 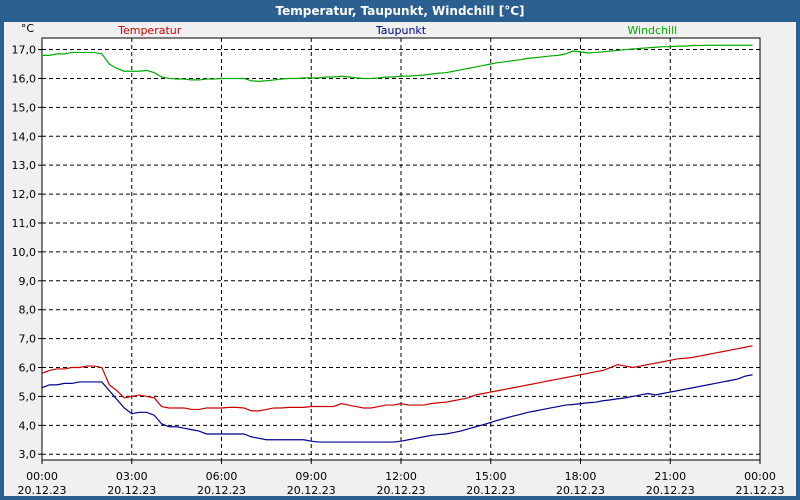 I want to click on window-title: Temperatur, Taupunkt, Windchill [°C], so click(x=400, y=11).